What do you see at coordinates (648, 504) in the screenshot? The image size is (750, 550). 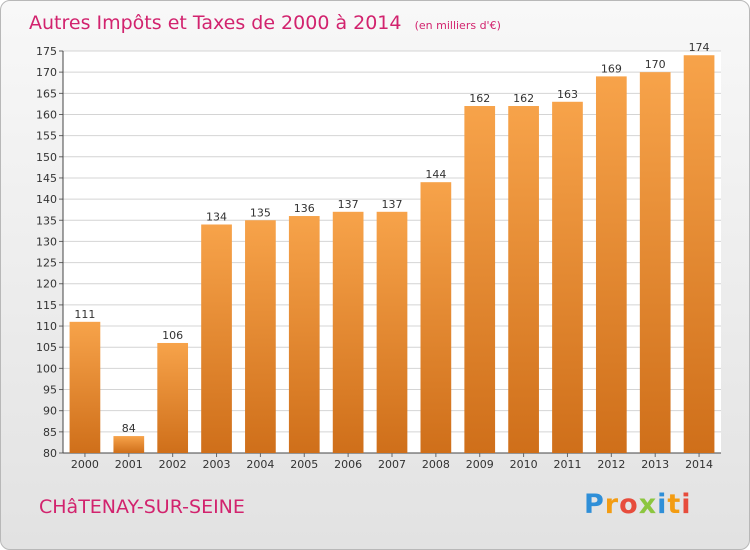 I see `brand-letter: x` at bounding box center [648, 504].